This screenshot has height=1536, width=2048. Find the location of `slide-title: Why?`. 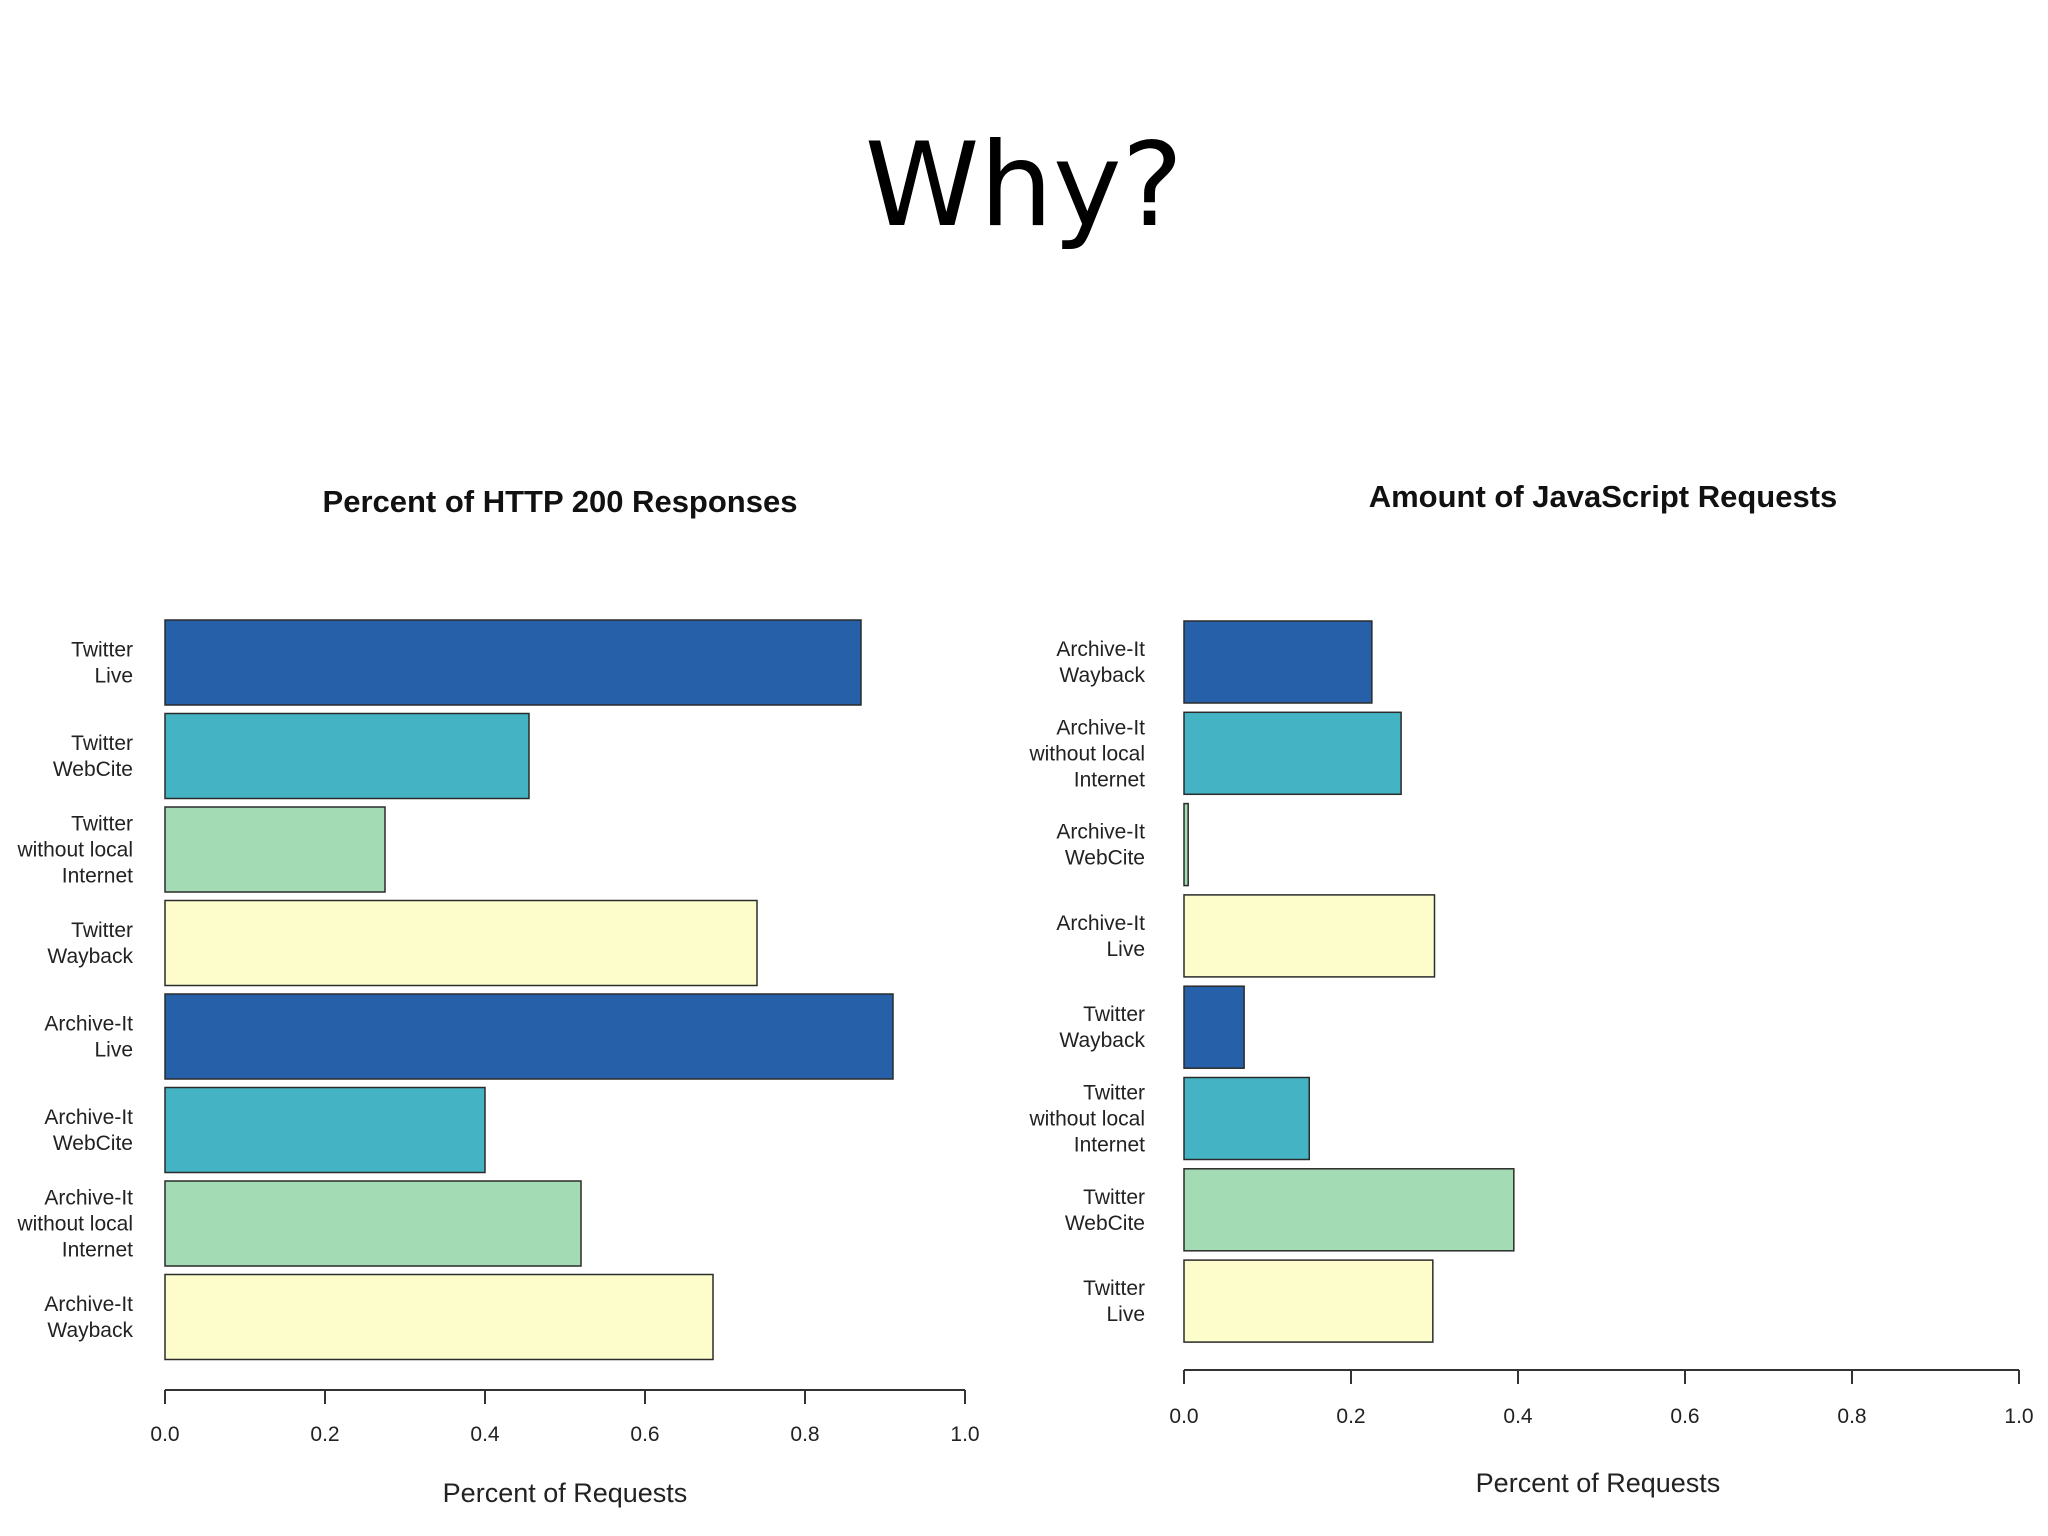

slide-title: Why? is located at coordinates (1024, 185).